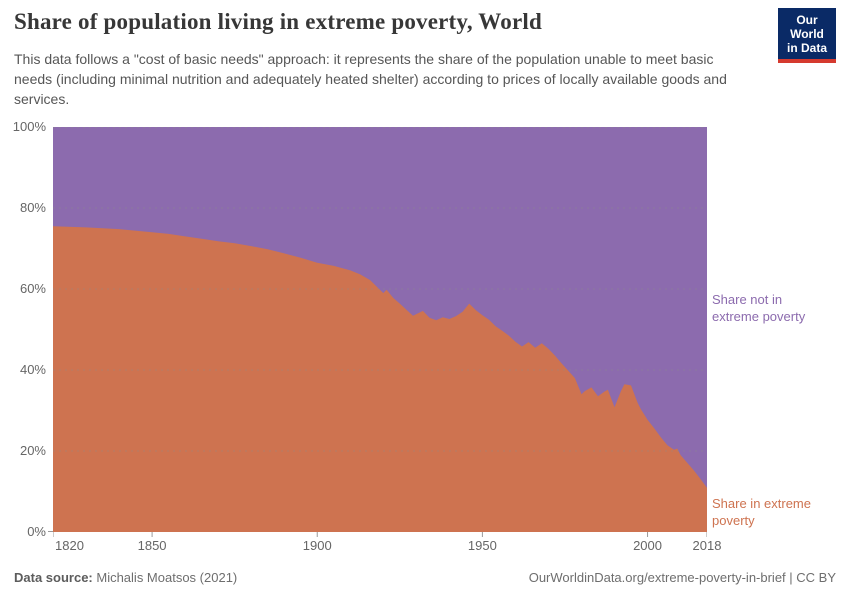  Describe the element at coordinates (759, 308) in the screenshot. I see `series-label-not-in-extreme-poverty: Share not in extreme poverty` at that location.